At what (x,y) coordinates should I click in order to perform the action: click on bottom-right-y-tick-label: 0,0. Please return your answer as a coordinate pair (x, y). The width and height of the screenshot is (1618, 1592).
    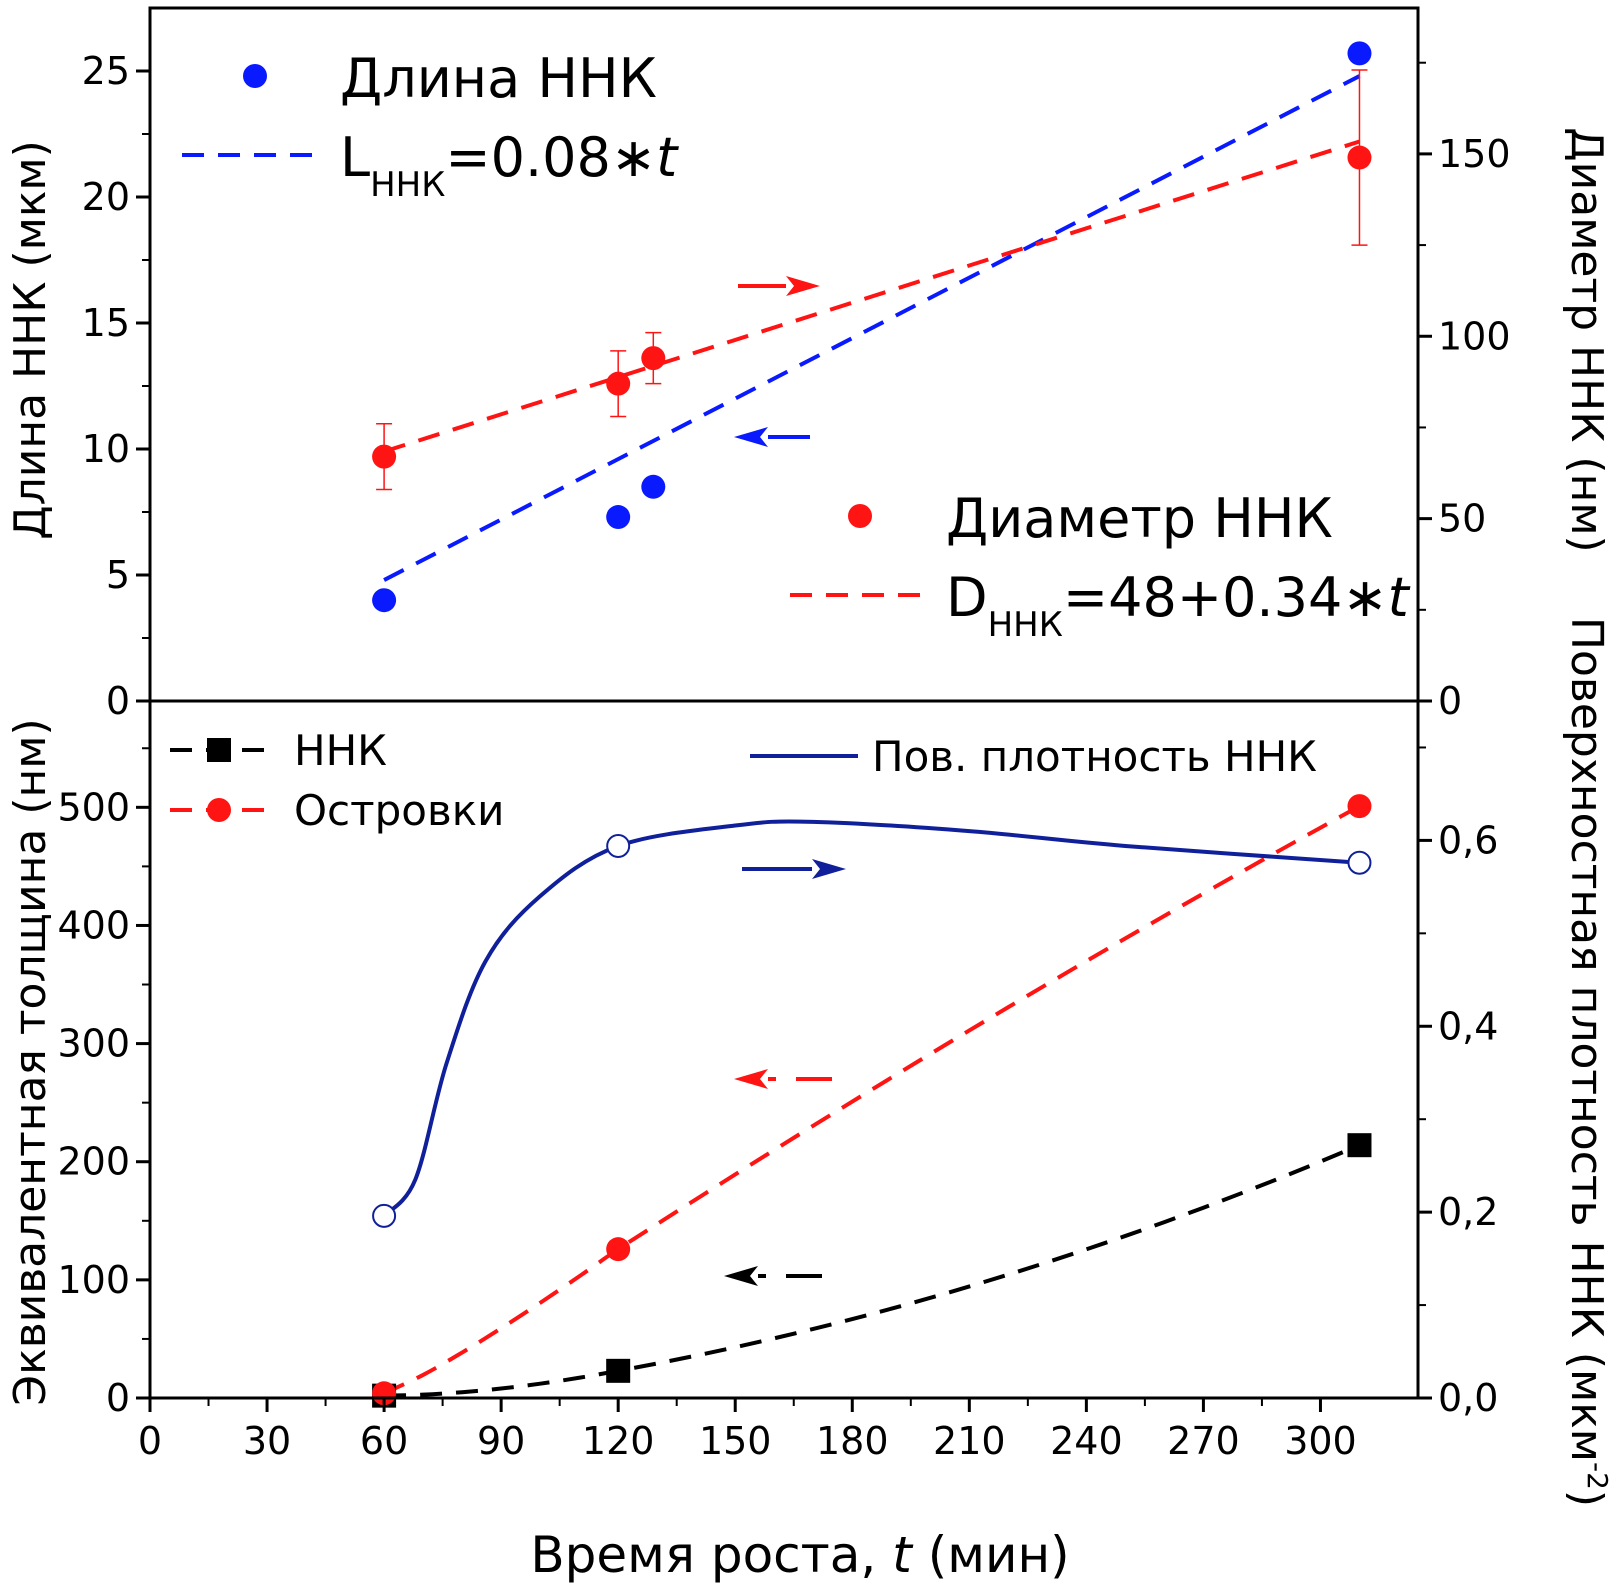
    Looking at the image, I should click on (1468, 1398).